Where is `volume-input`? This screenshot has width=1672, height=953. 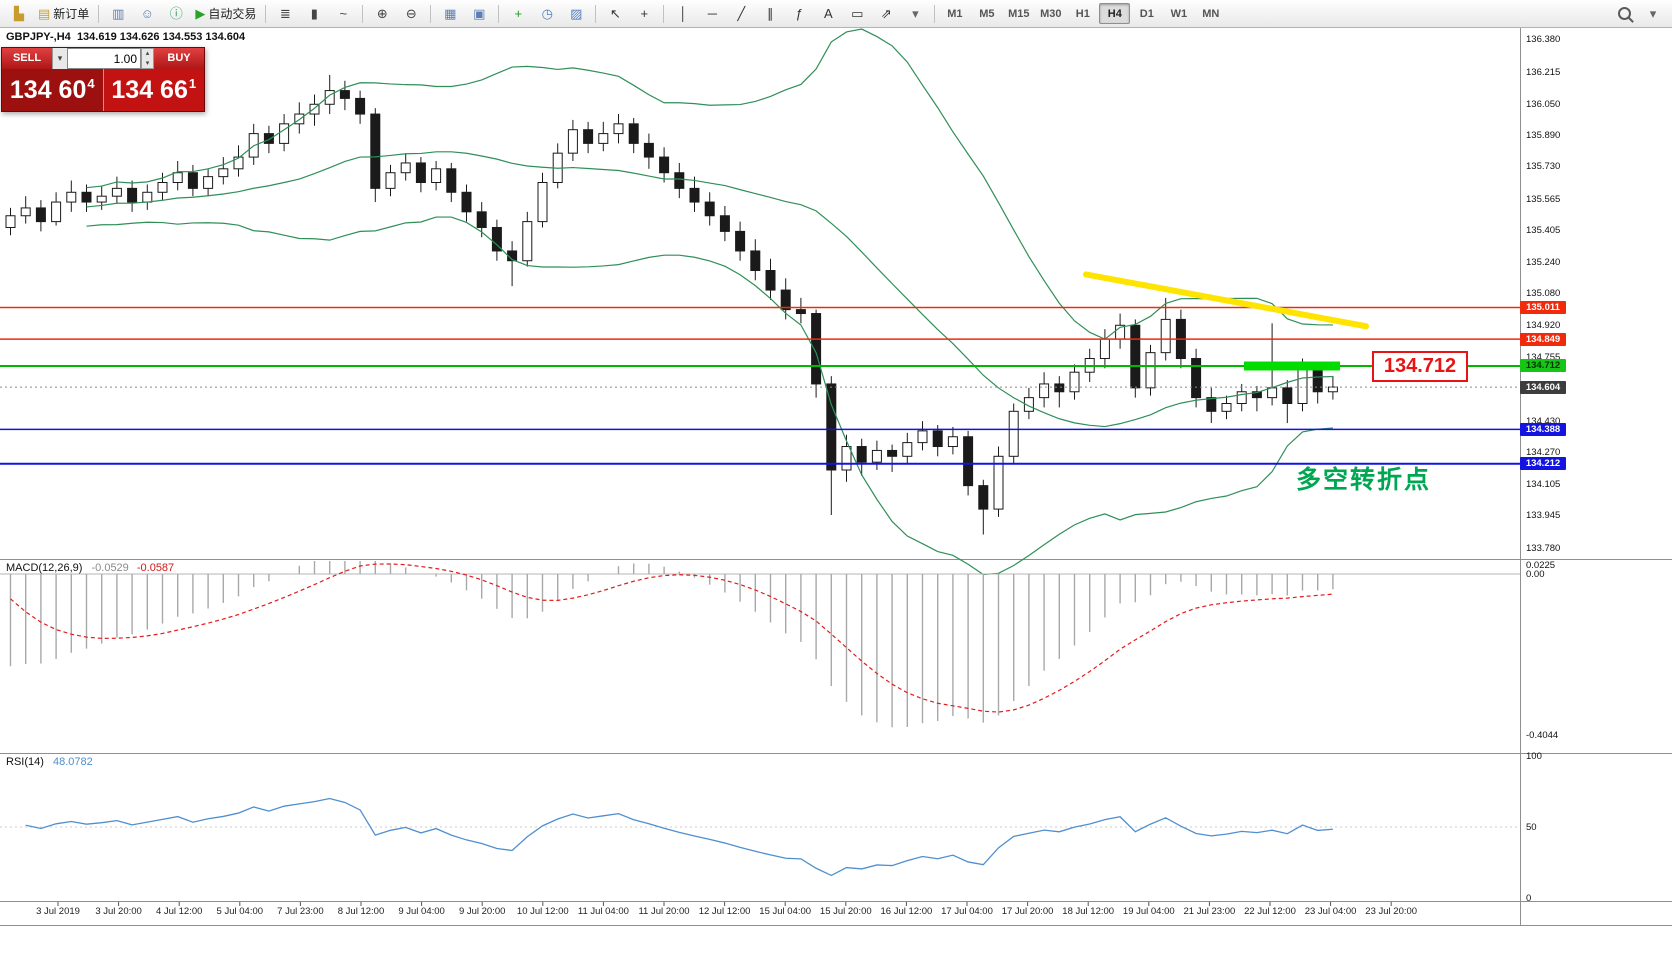 volume-input is located at coordinates (104, 58).